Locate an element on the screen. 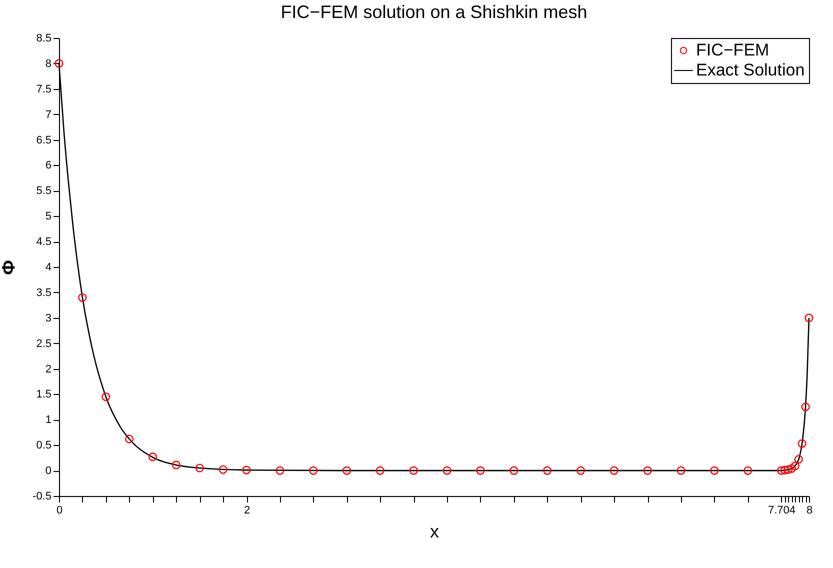  x-tick-label: 2 is located at coordinates (247, 510).